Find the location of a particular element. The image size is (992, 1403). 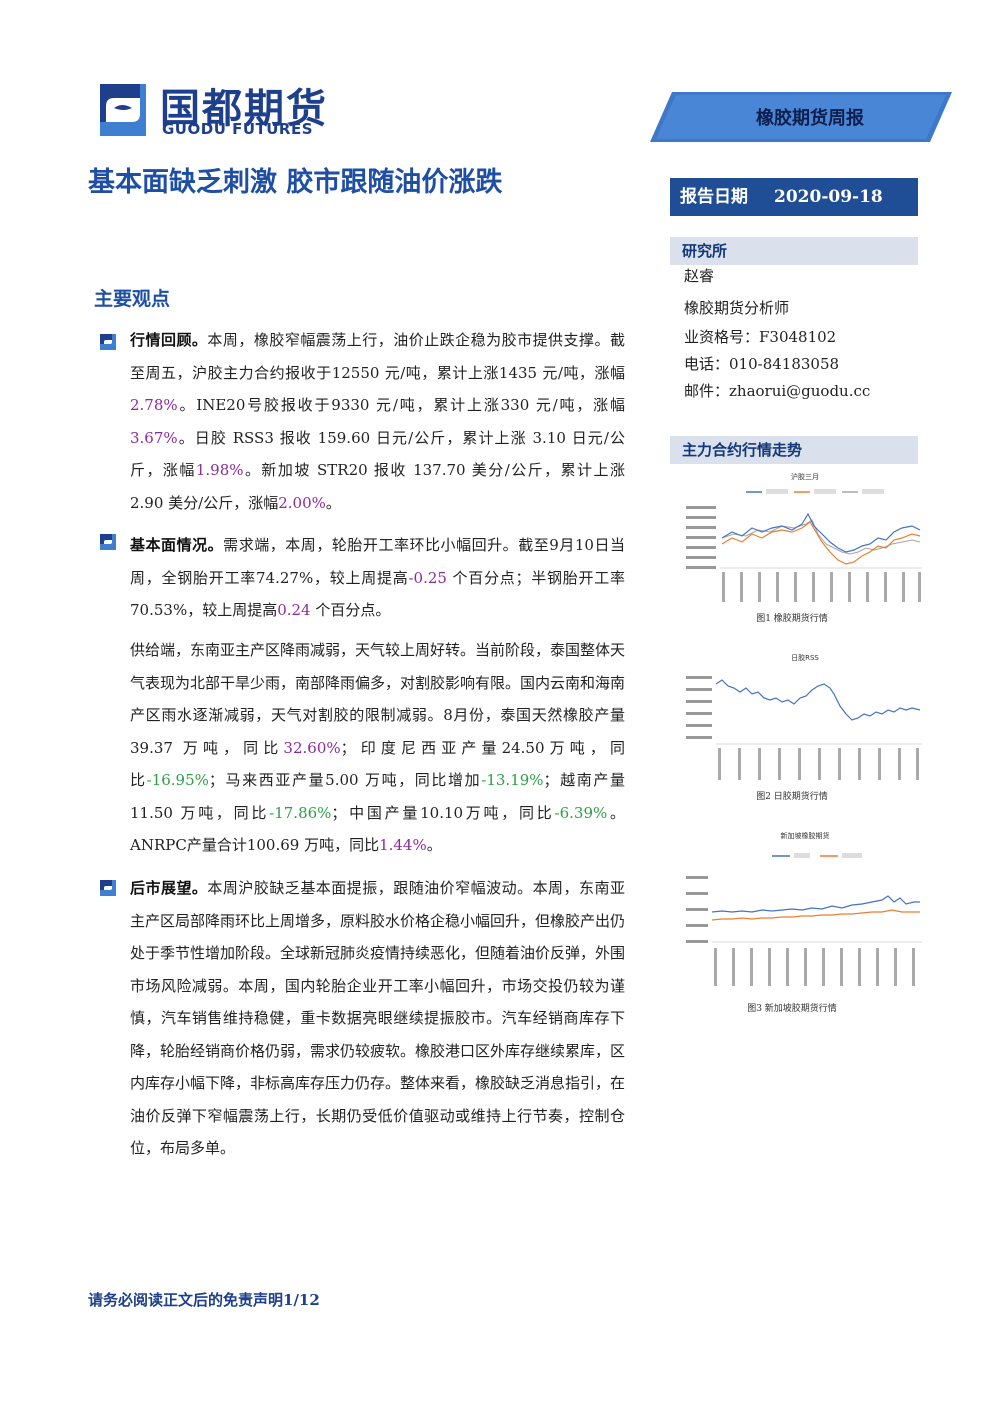

guodu-logo-icon is located at coordinates (123, 110).